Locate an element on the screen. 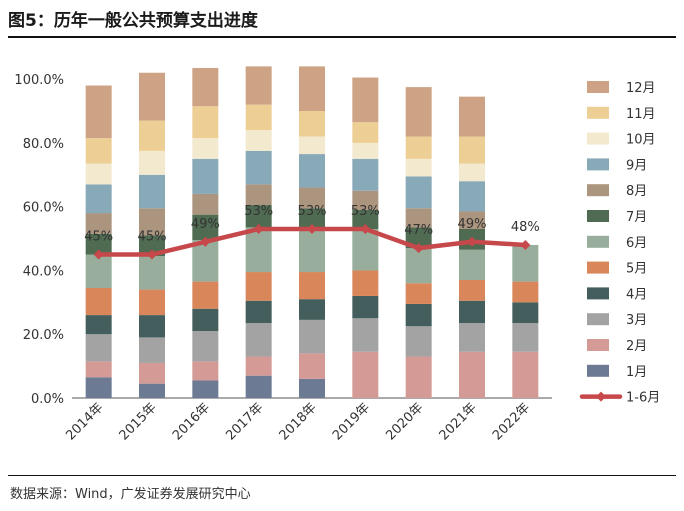 The height and width of the screenshot is (511, 684). line-data-label: 53% is located at coordinates (312, 211).